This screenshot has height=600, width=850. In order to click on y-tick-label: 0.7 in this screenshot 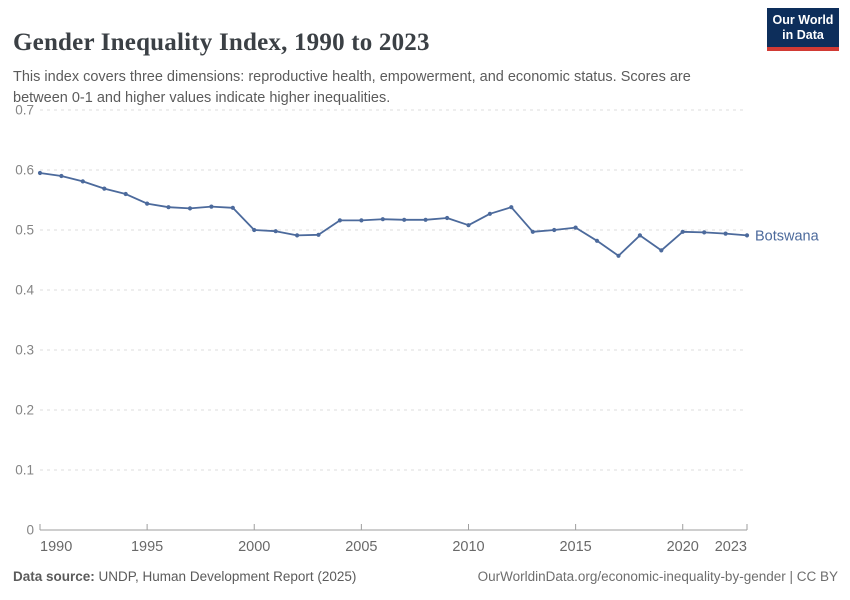, I will do `click(24, 110)`.